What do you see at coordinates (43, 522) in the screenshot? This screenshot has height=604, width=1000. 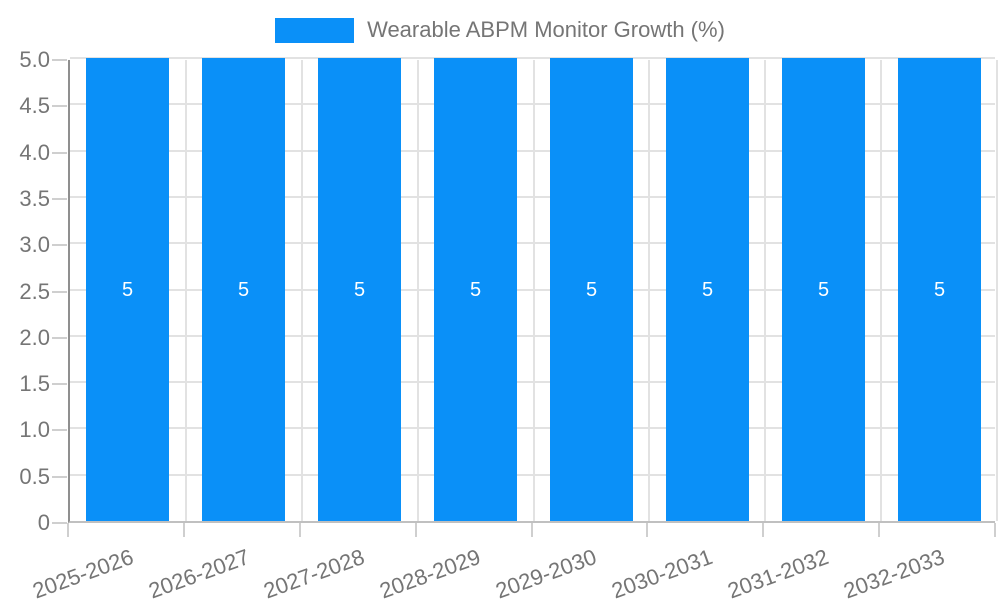 I see `y-tick-label: 0` at bounding box center [43, 522].